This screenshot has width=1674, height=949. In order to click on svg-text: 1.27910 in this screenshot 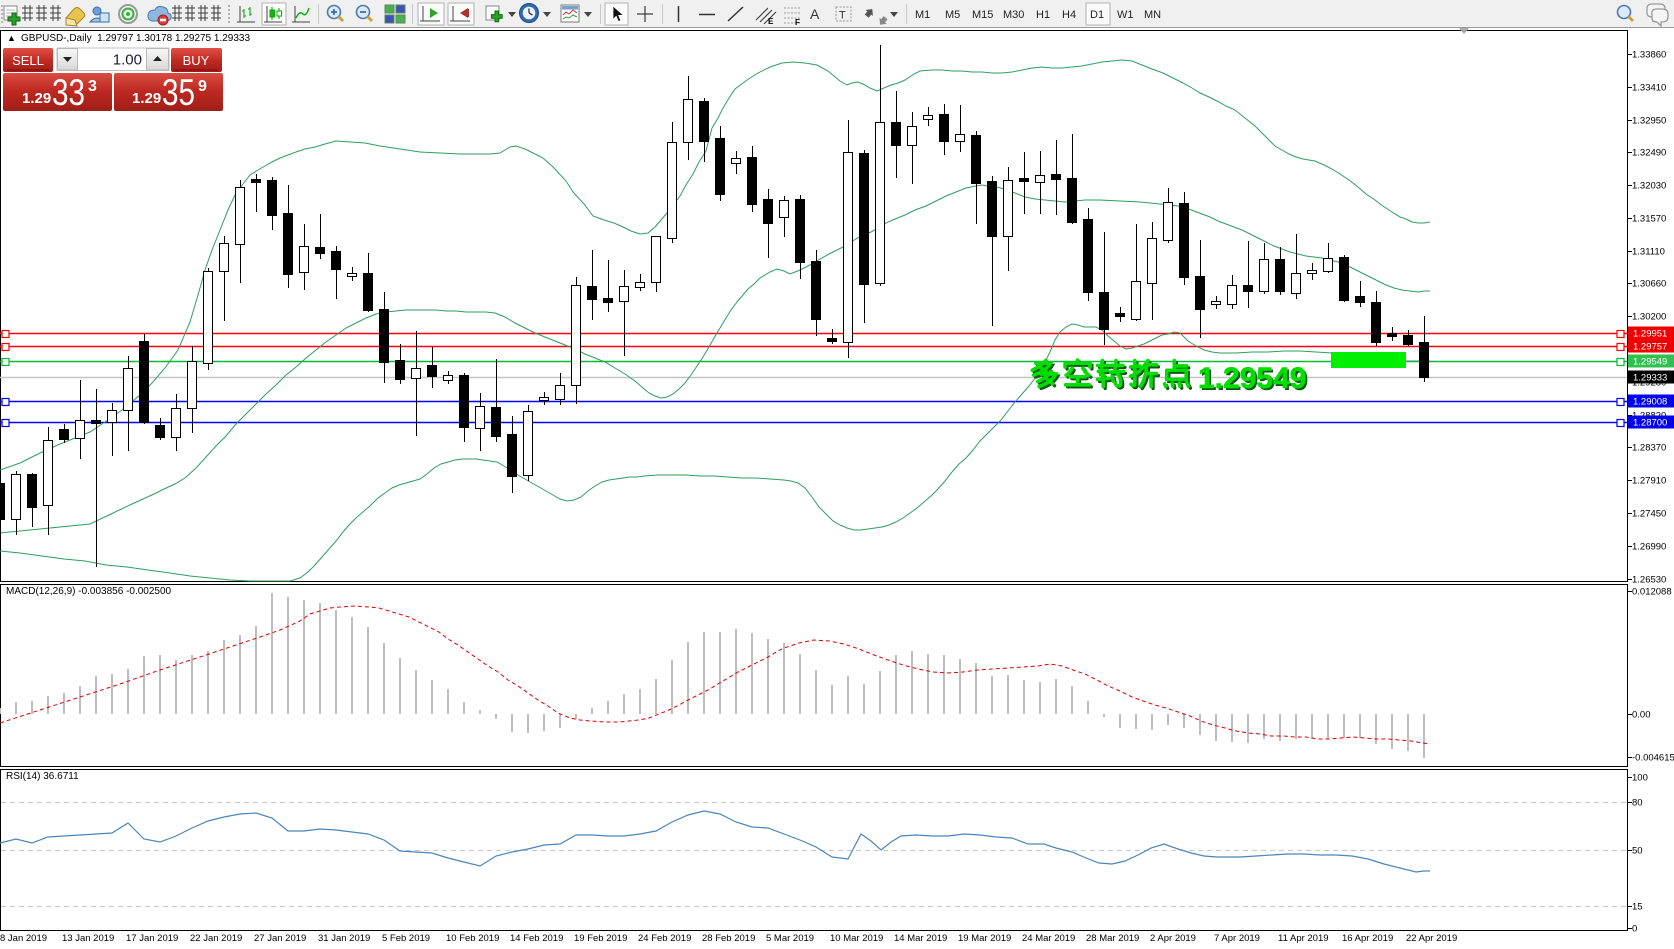, I will do `click(1649, 481)`.